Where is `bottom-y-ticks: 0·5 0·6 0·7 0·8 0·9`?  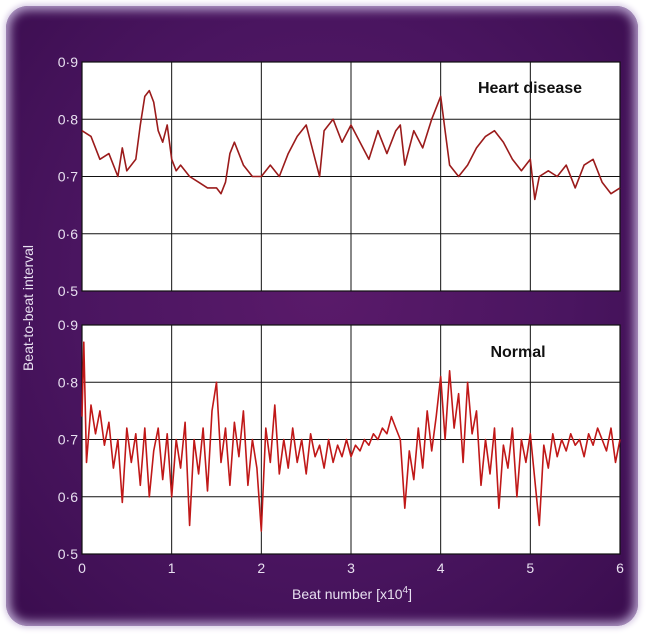 bottom-y-ticks: 0·5 0·6 0·7 0·8 0·9 is located at coordinates (68, 439).